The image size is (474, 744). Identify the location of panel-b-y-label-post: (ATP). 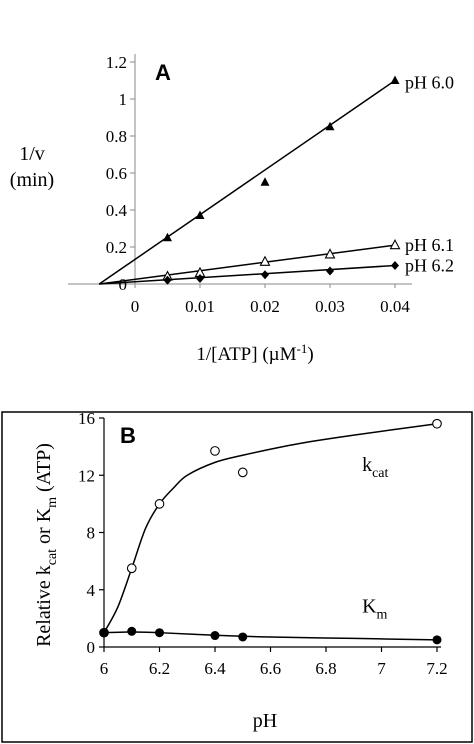
(44, 470).